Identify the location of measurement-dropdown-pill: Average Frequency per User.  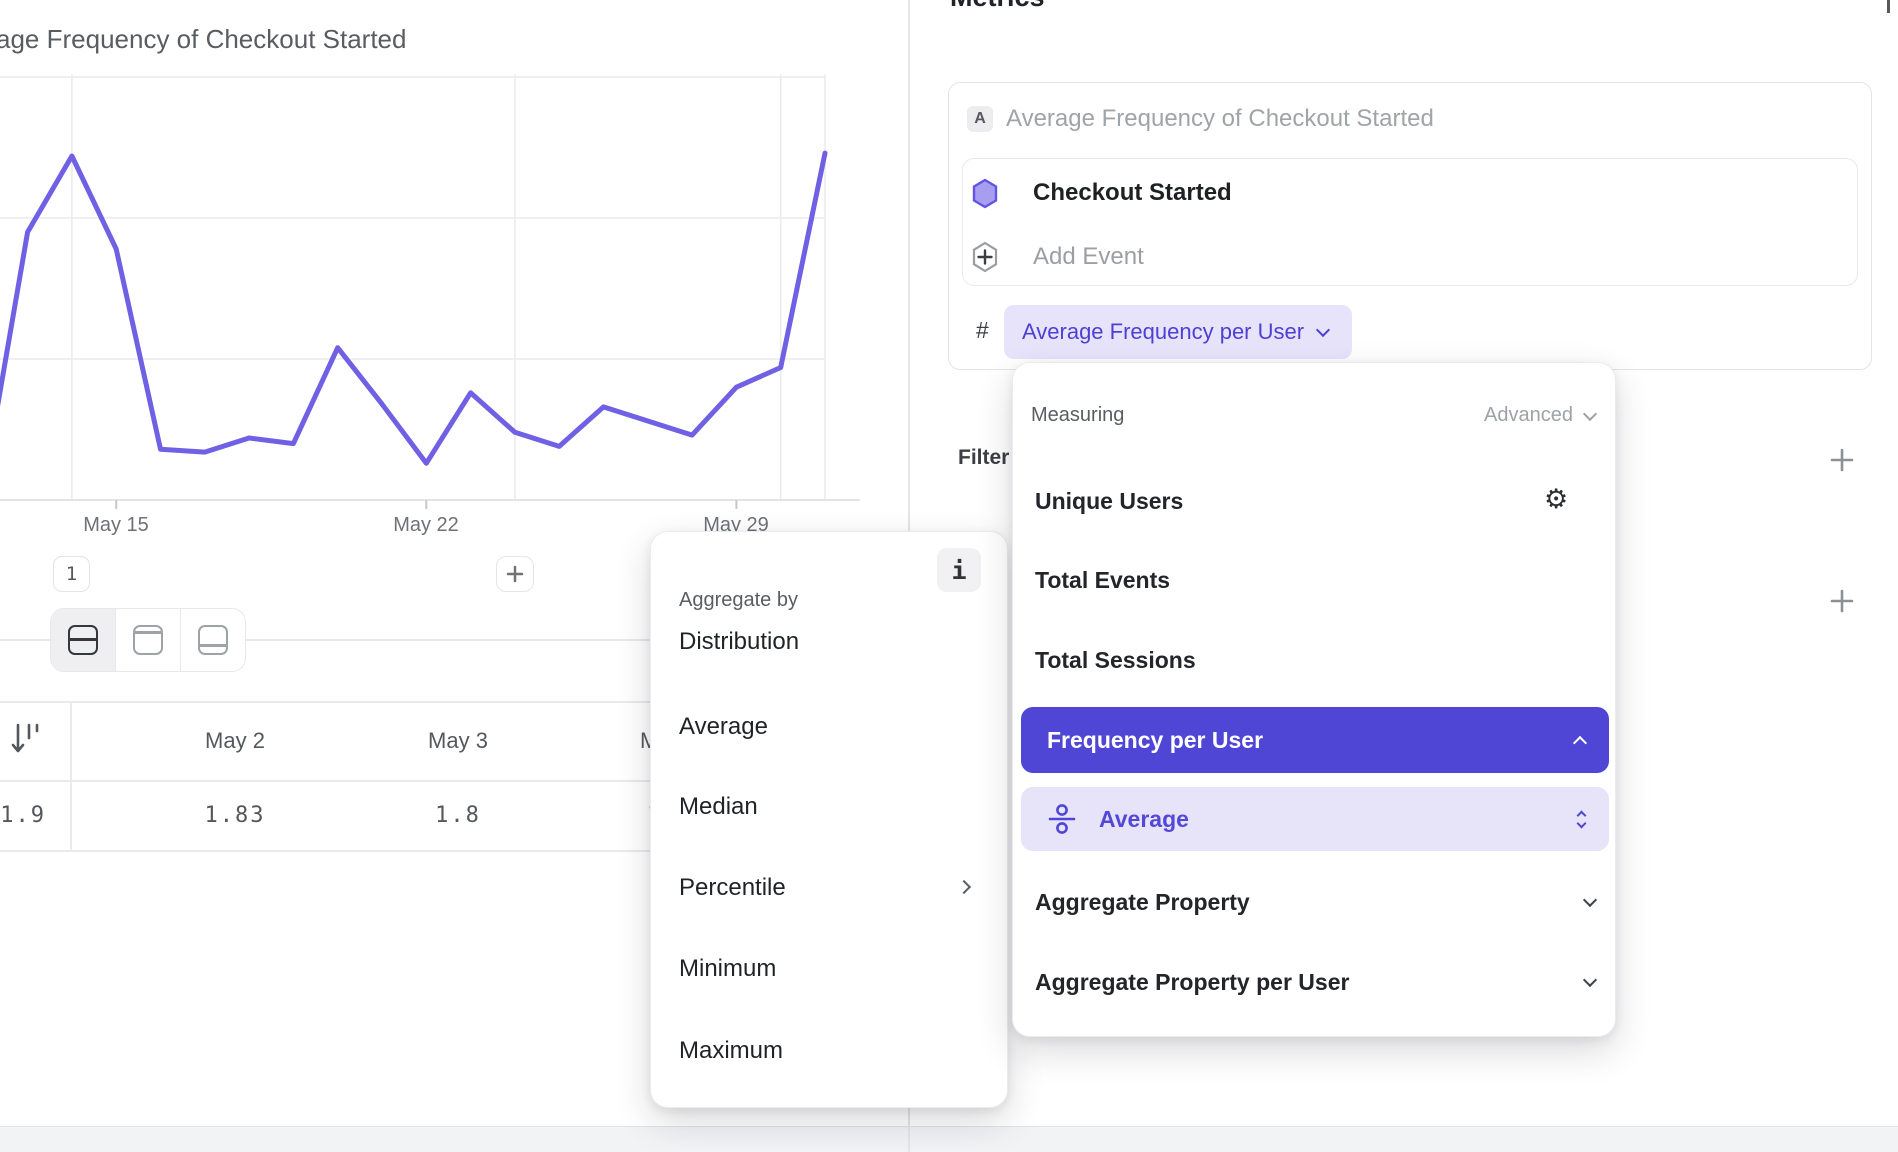
(1178, 332).